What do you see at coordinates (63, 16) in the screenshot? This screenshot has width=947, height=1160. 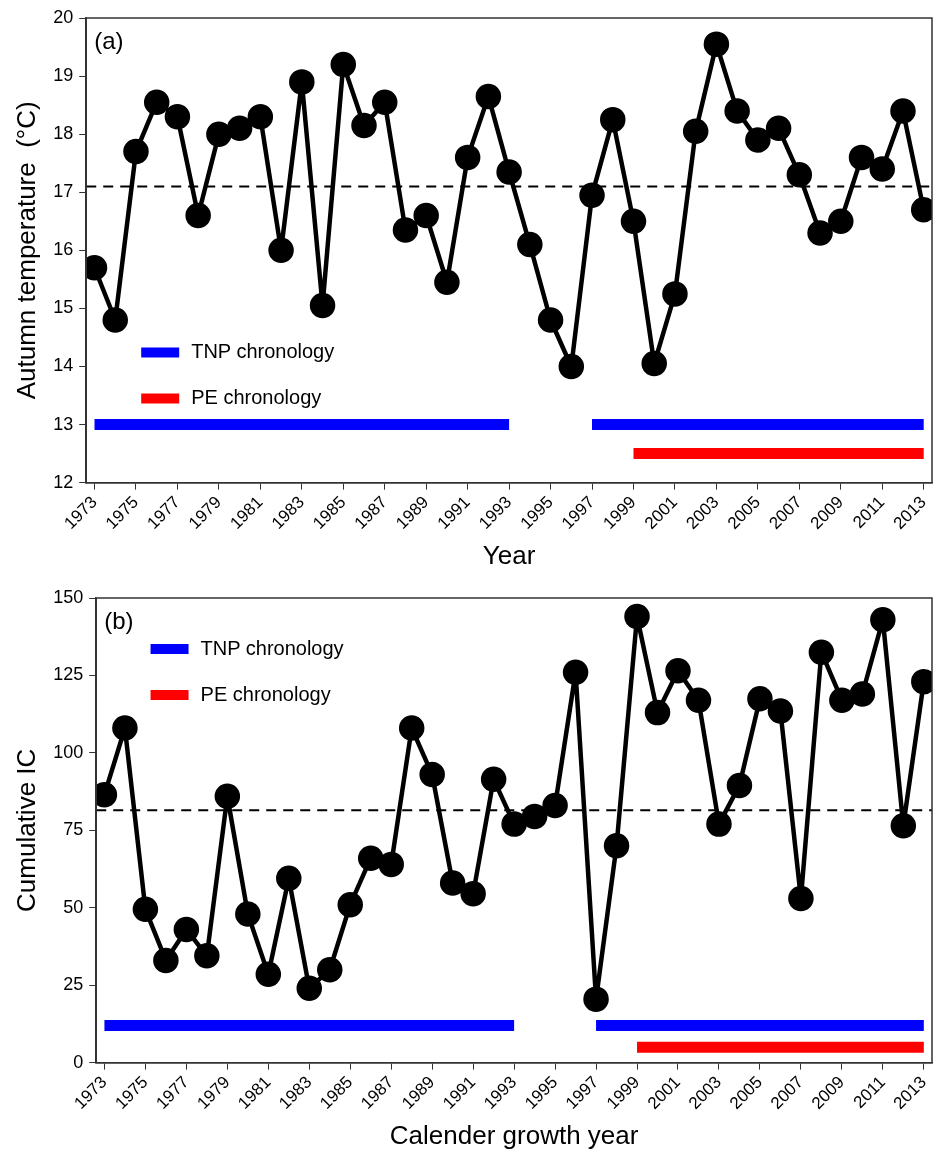 I see `y-tick-label: 20` at bounding box center [63, 16].